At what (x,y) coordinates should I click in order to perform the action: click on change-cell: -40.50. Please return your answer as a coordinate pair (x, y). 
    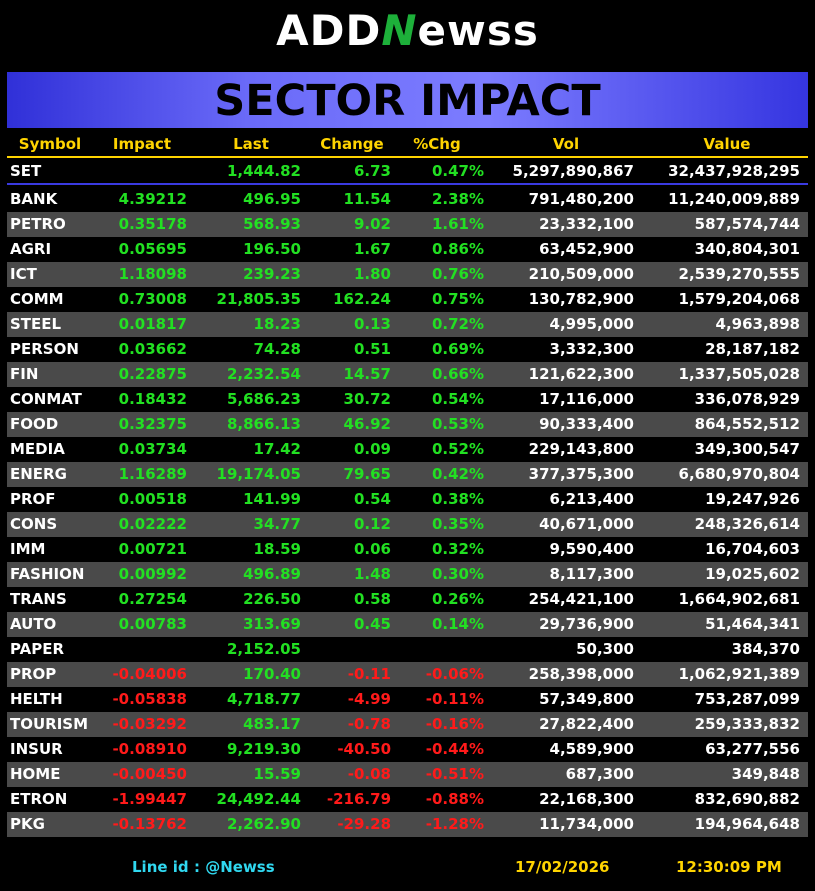
    Looking at the image, I should click on (364, 749).